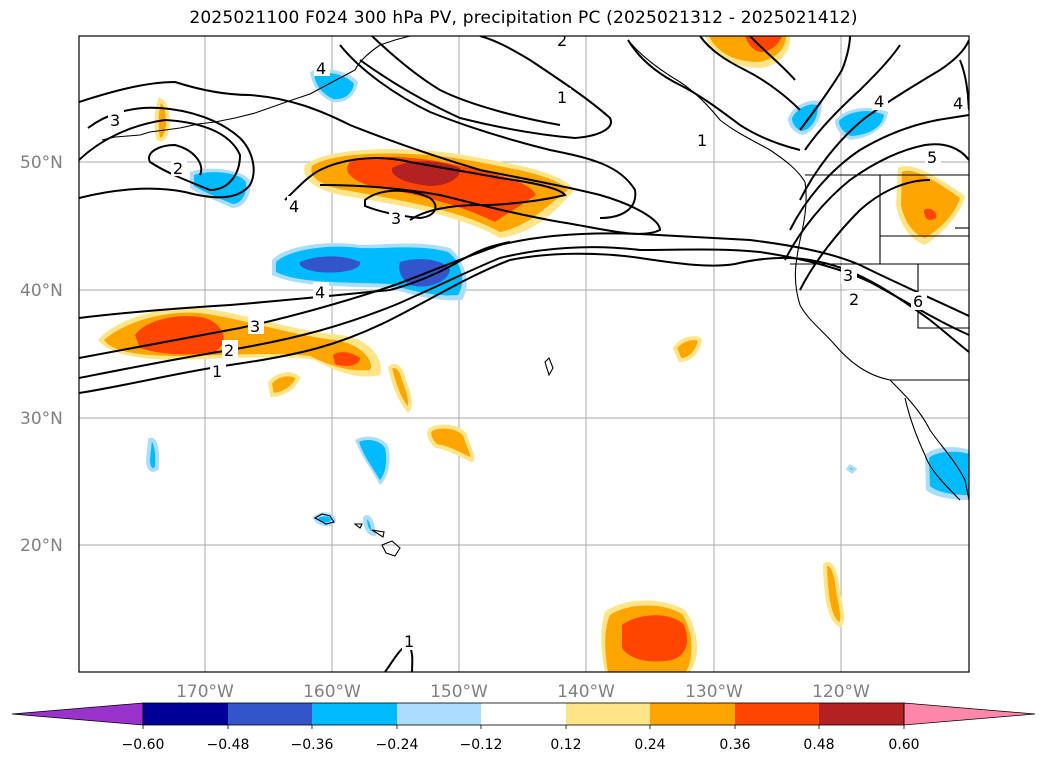 The width and height of the screenshot is (1047, 765). Describe the element at coordinates (930, 204) in the screenshot. I see `precip-area-interior-mid` at that location.